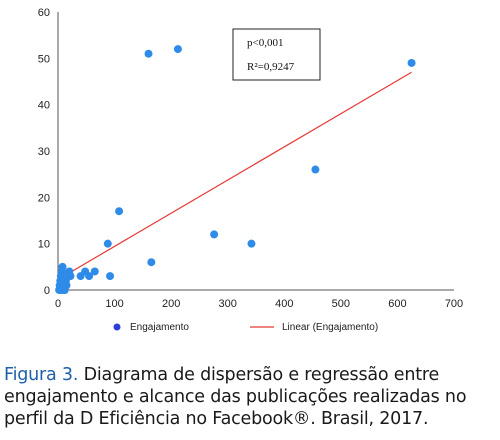  Describe the element at coordinates (41, 375) in the screenshot. I see `figure-label: Figura 3.` at that location.